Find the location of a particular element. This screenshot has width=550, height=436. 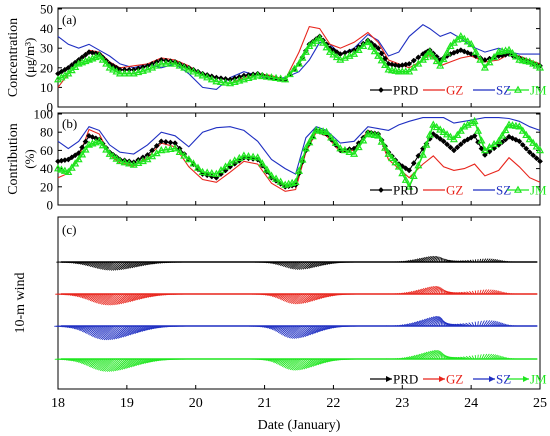

series-sz is located at coordinates (299, 146).